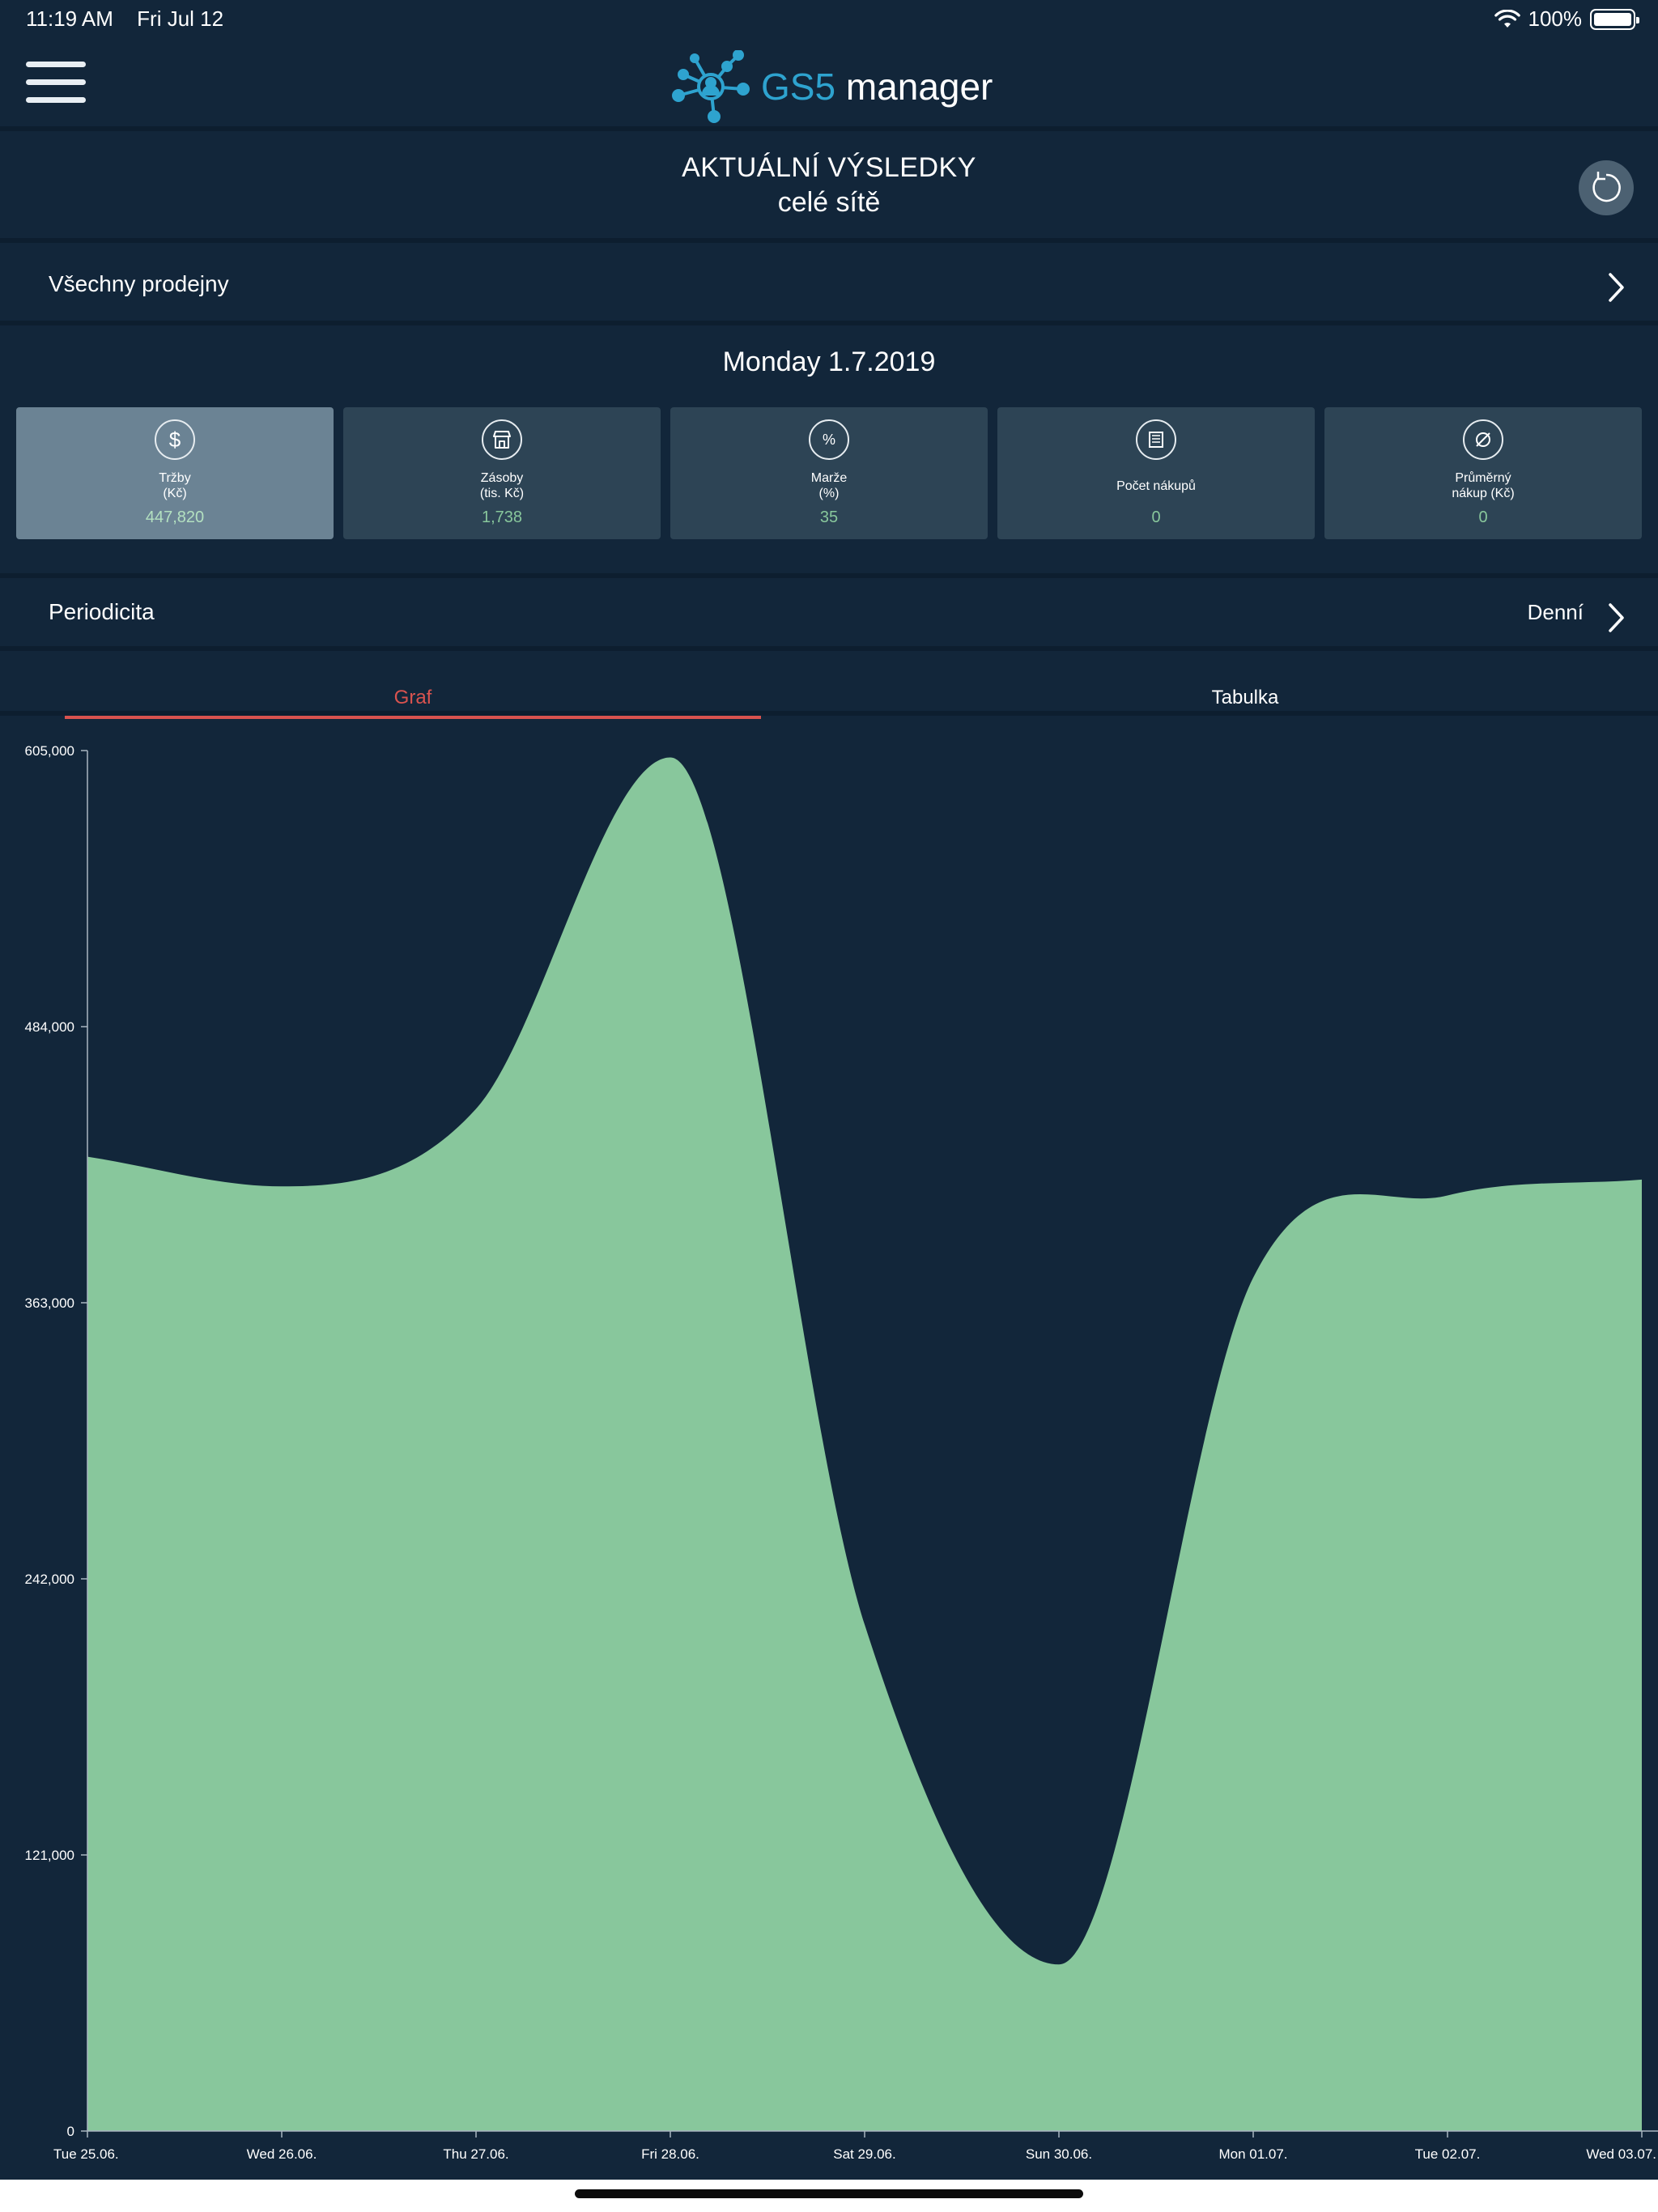  I want to click on view-tabs: Graf Tabulka, so click(829, 699).